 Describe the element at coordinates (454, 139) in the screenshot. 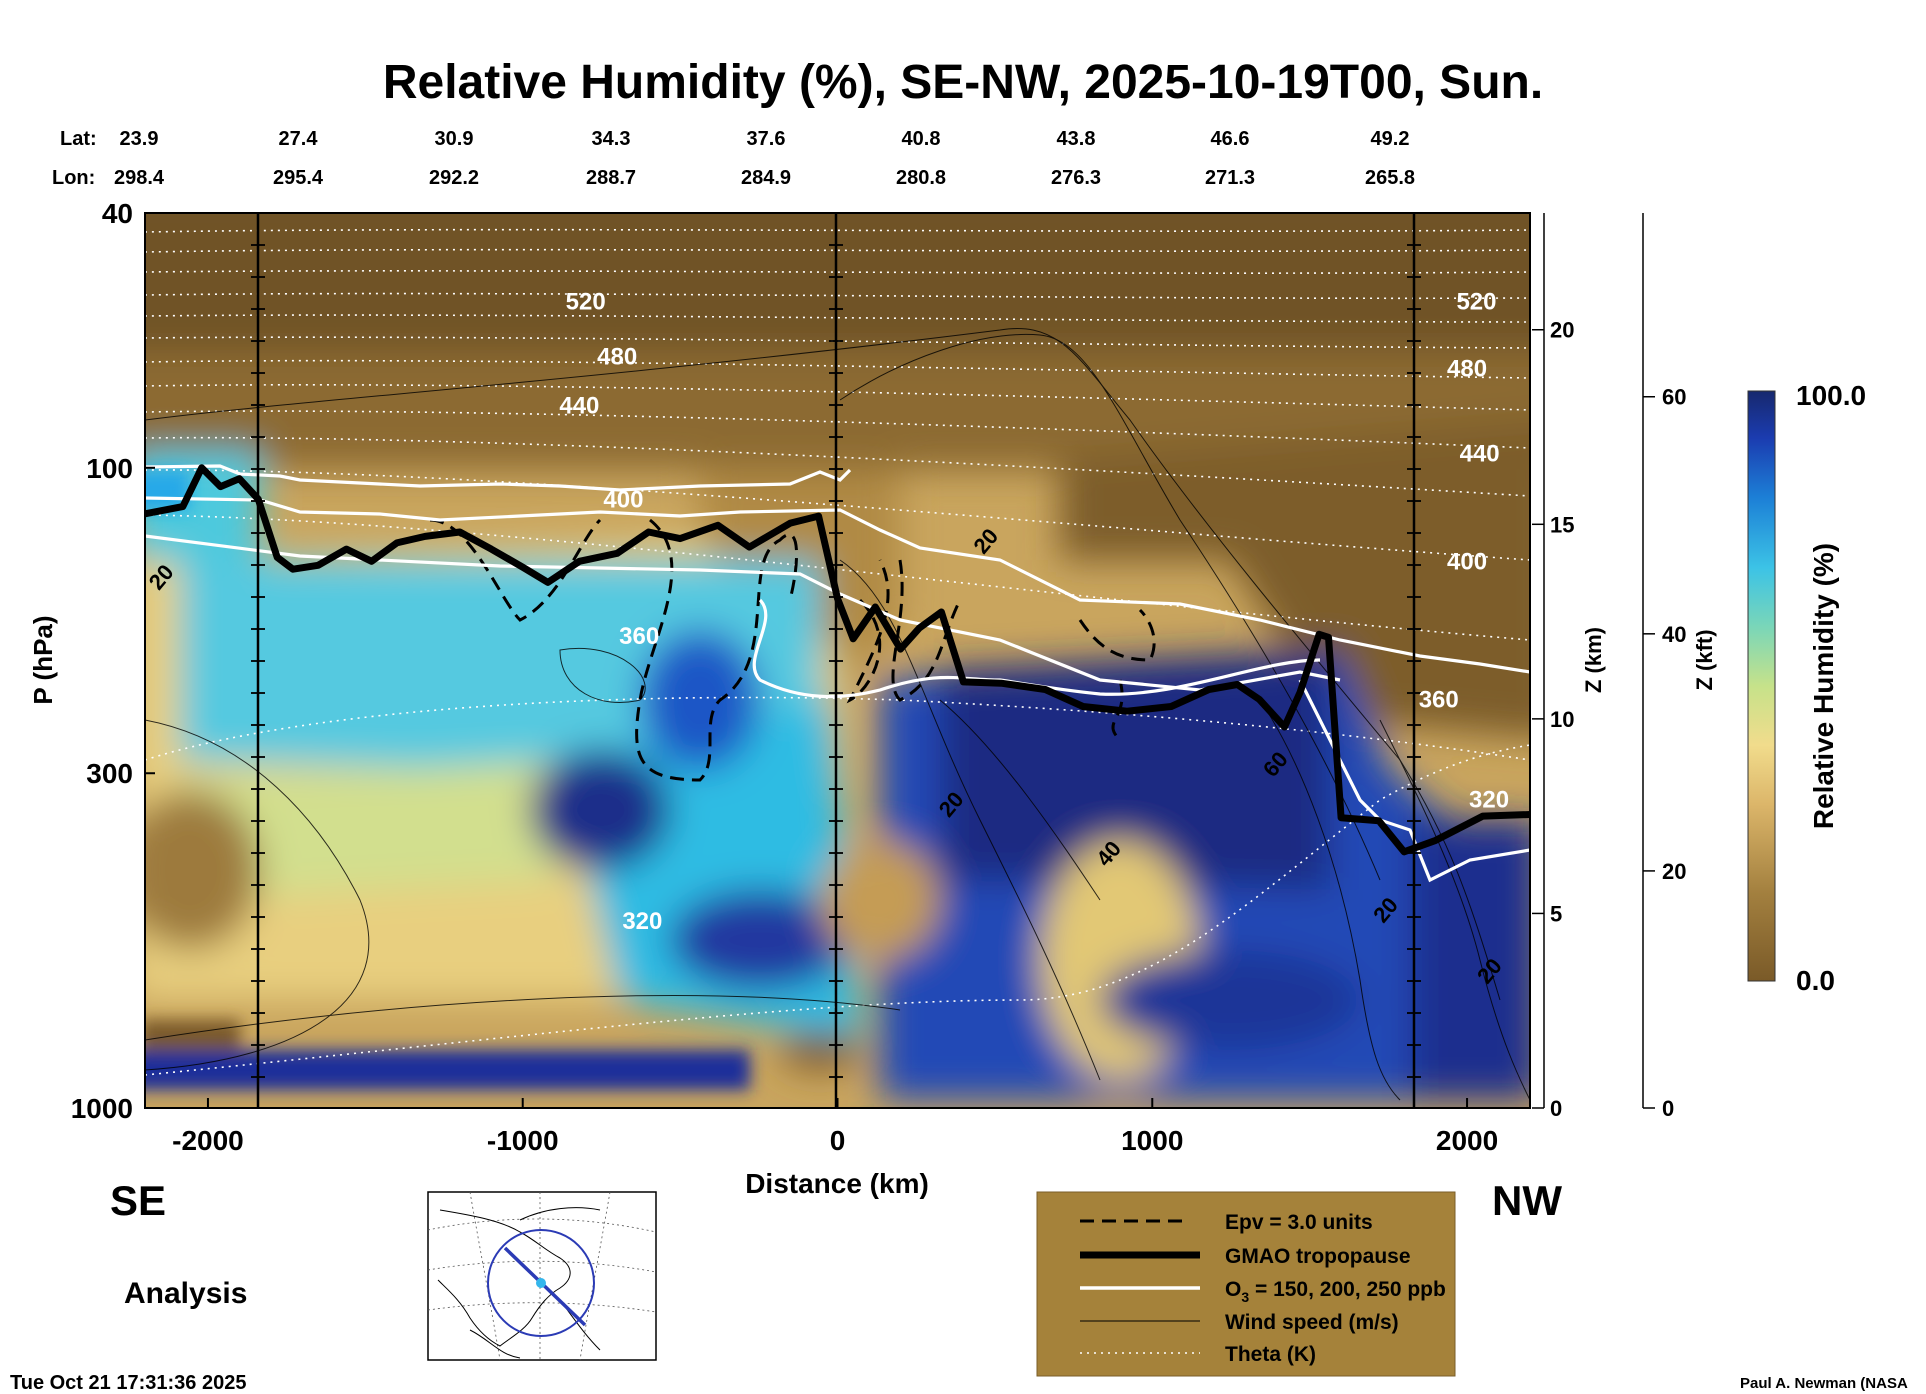

I see `lat-value: 30.9` at that location.